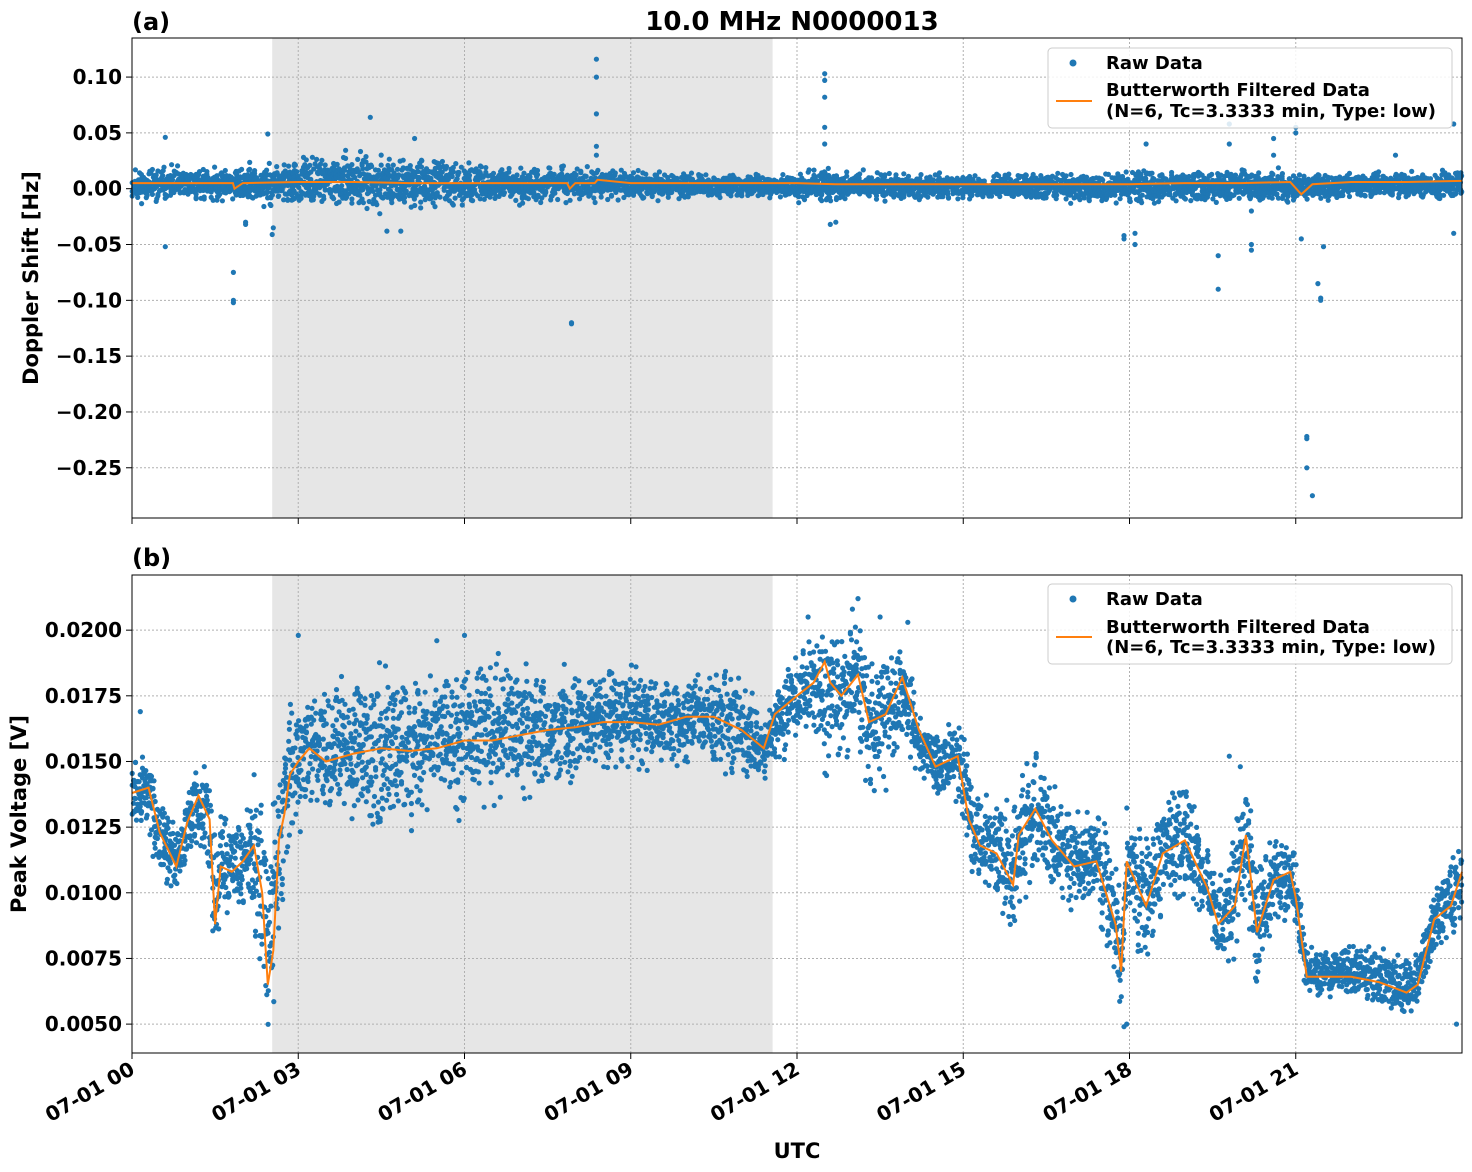 This screenshot has height=1172, width=1472. Describe the element at coordinates (522, 278) in the screenshot. I see `panel-a-night-shade` at that location.